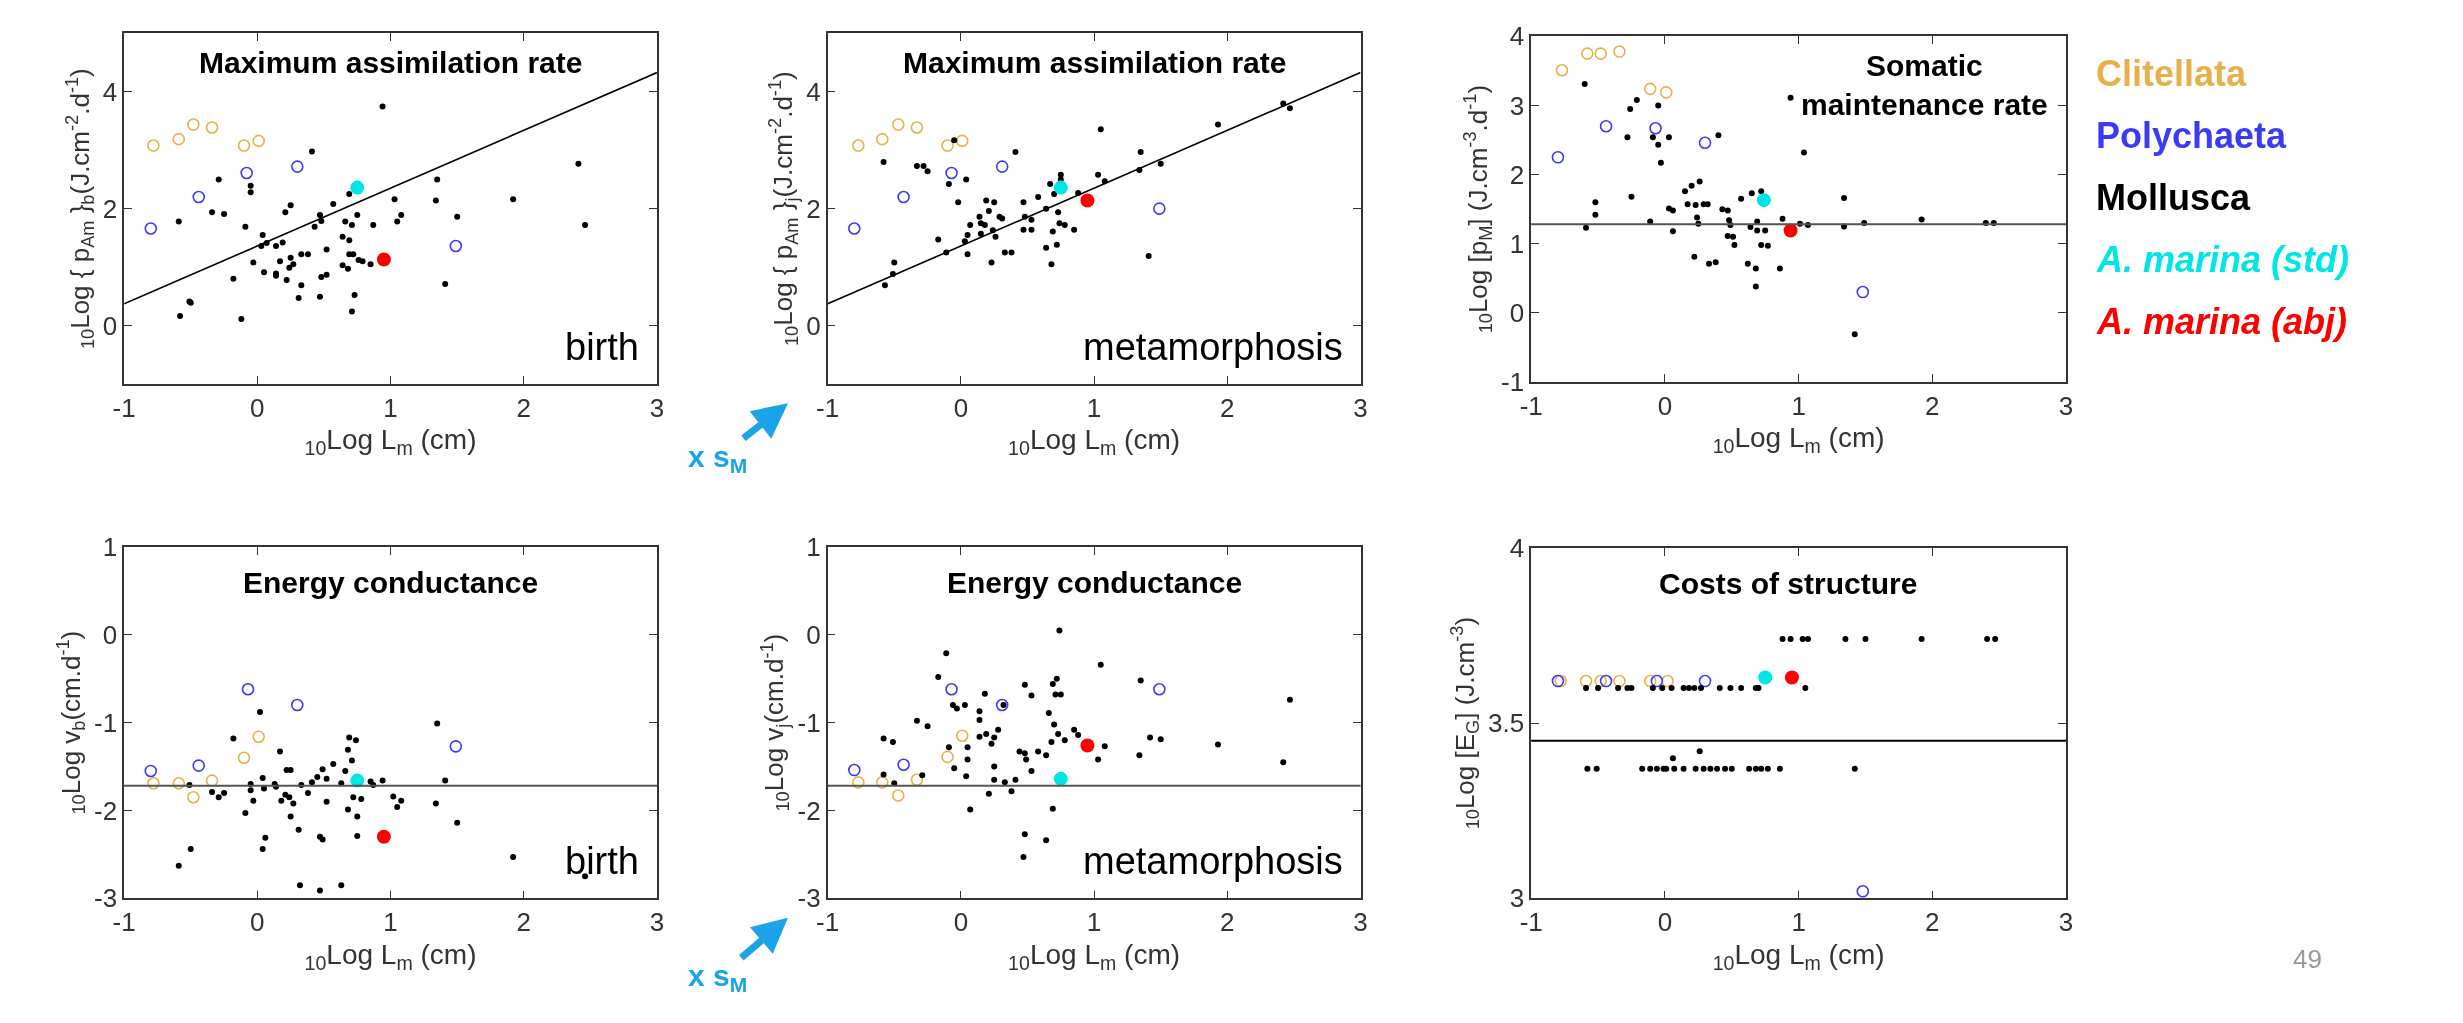 This screenshot has width=2463, height=1023. Describe the element at coordinates (2172, 73) in the screenshot. I see `text: Clitellata` at that location.